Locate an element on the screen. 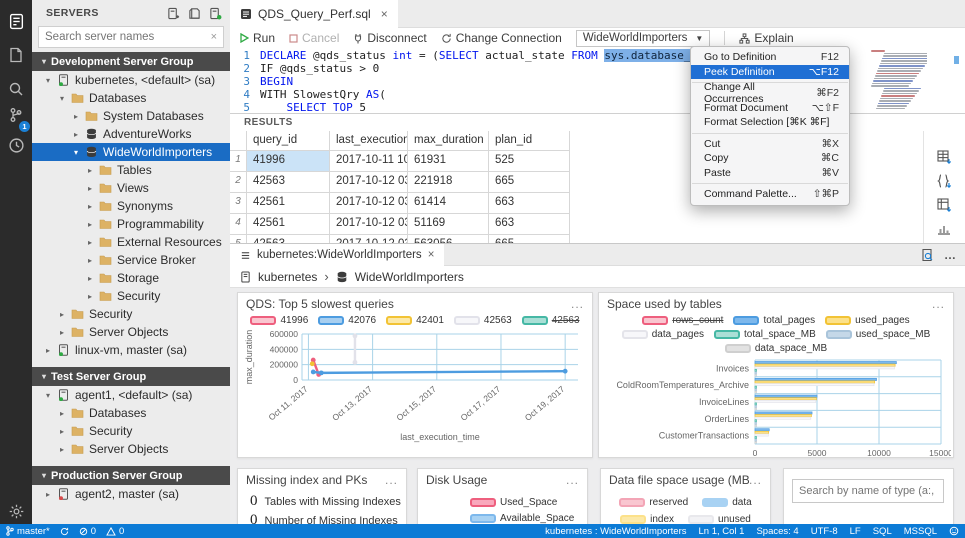  save-csv-icon is located at coordinates (945, 158).